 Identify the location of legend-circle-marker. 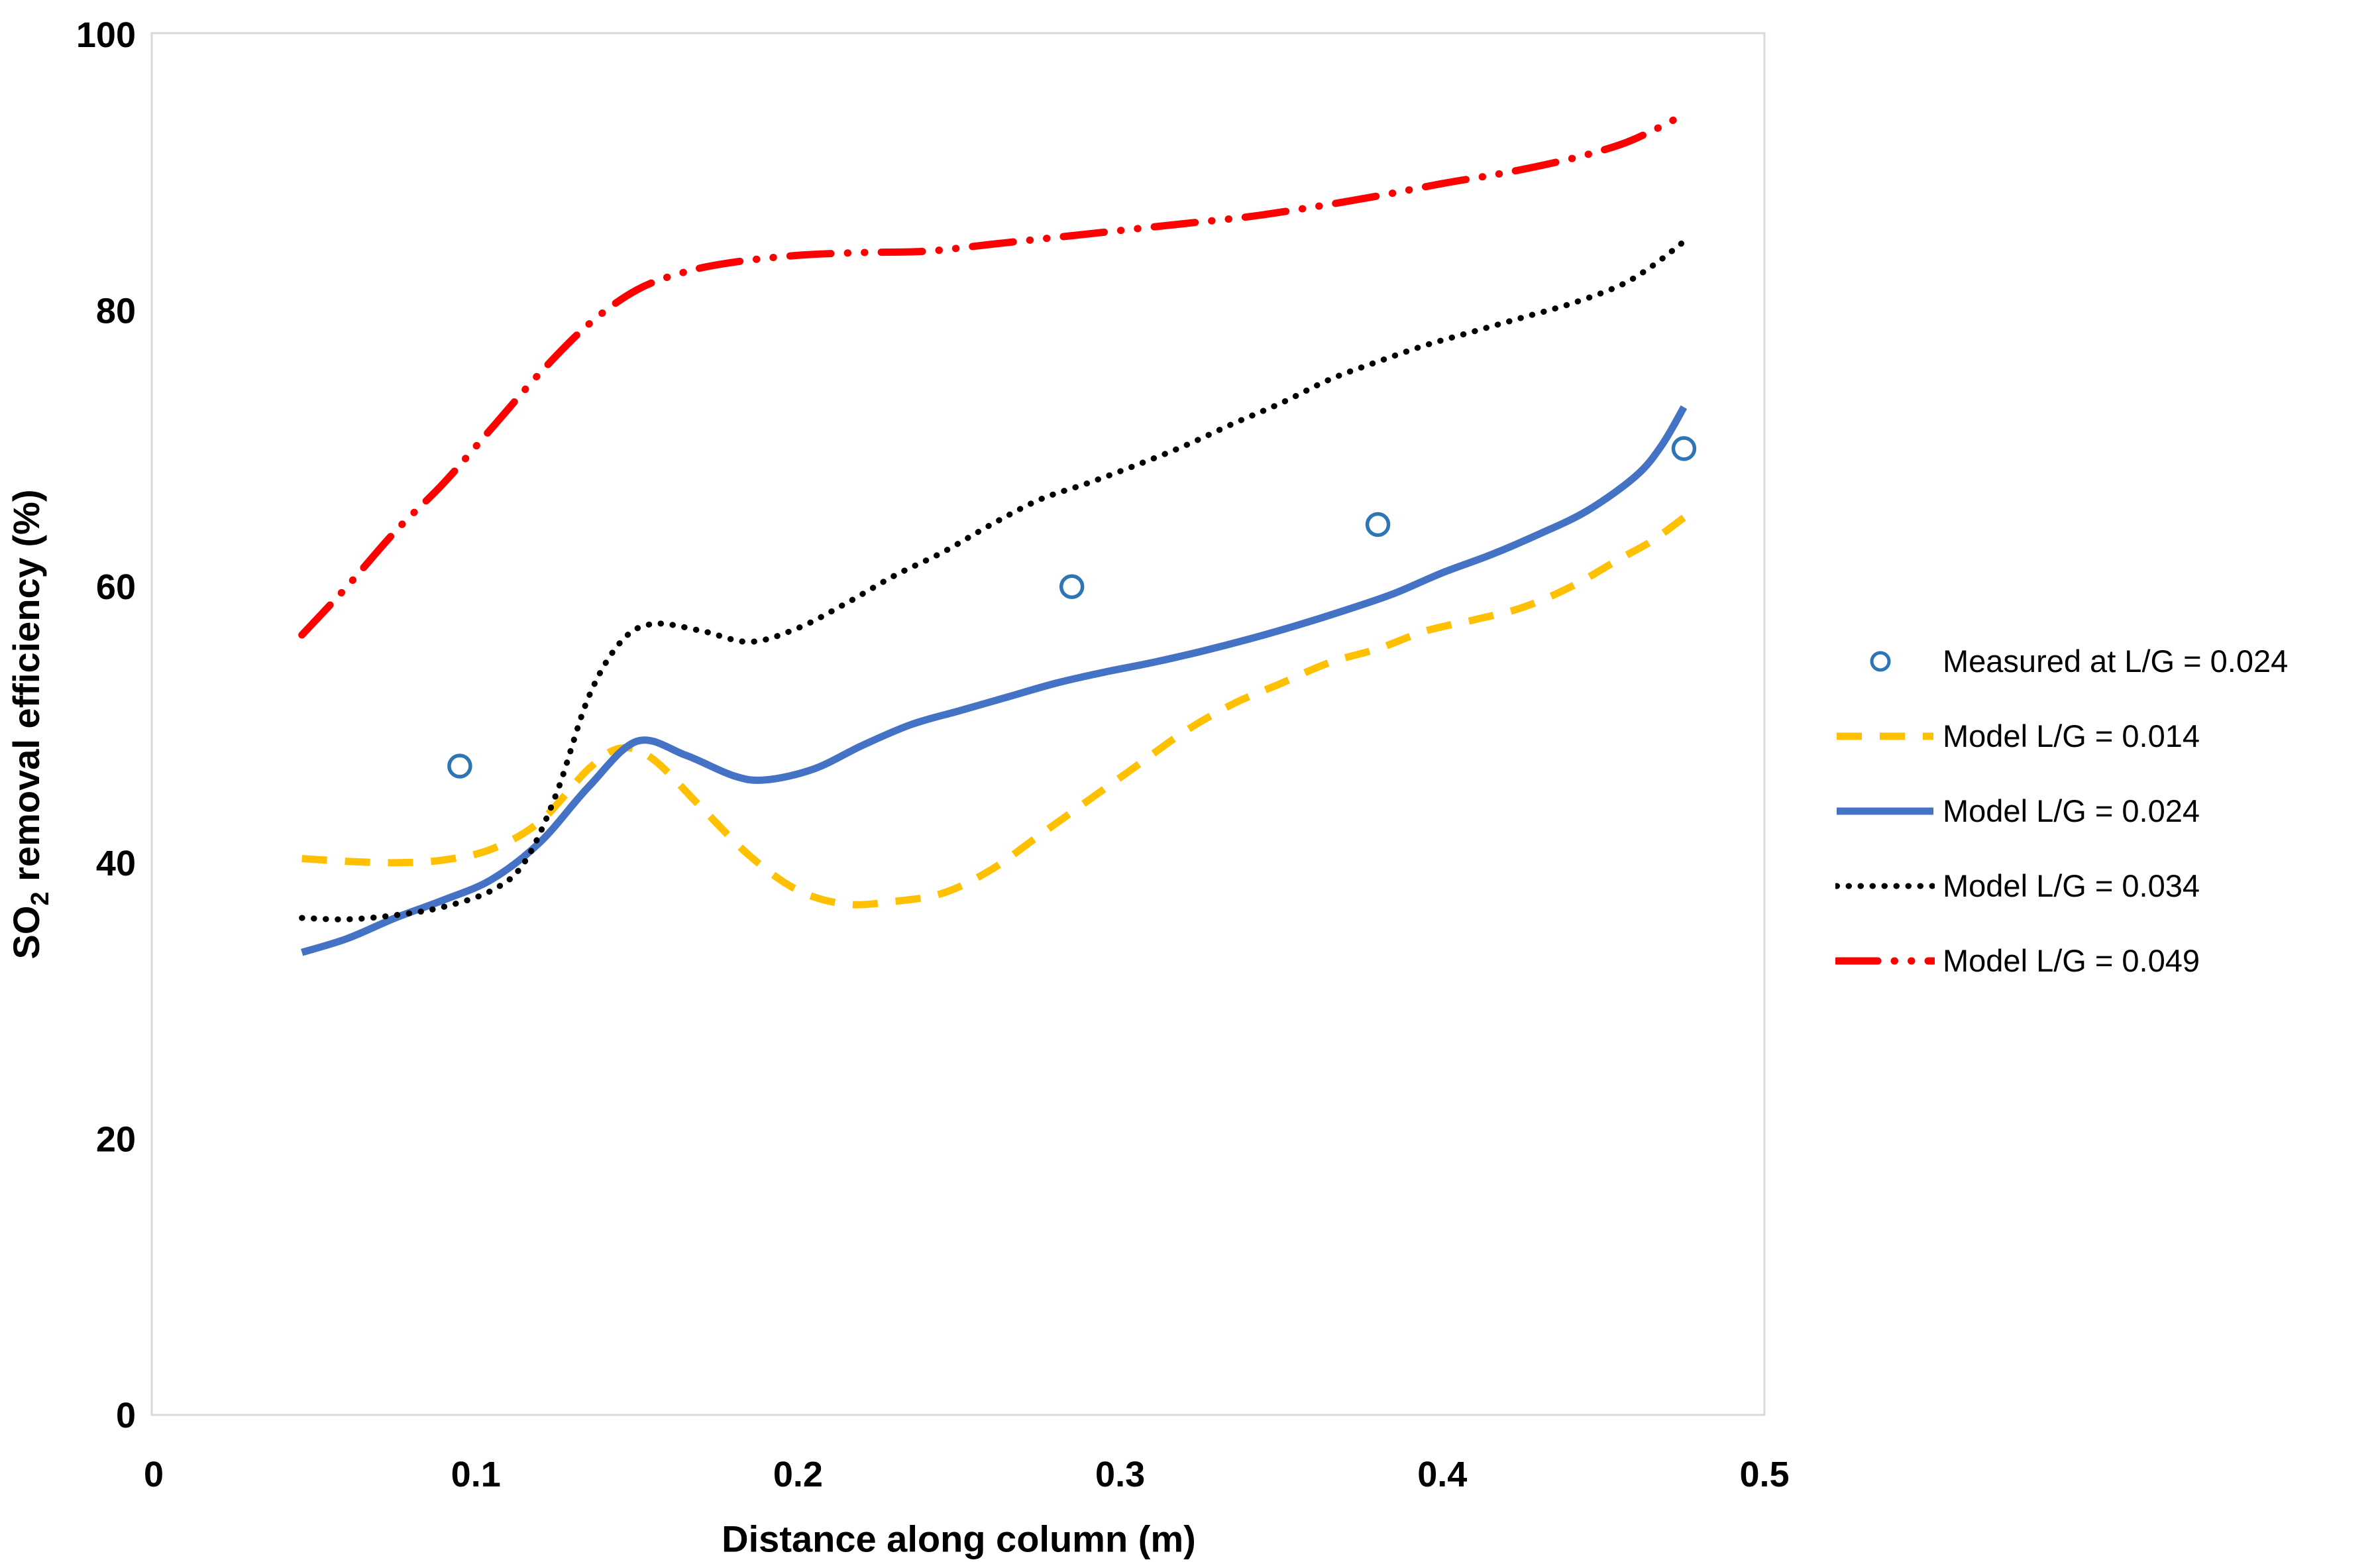
(1880, 661).